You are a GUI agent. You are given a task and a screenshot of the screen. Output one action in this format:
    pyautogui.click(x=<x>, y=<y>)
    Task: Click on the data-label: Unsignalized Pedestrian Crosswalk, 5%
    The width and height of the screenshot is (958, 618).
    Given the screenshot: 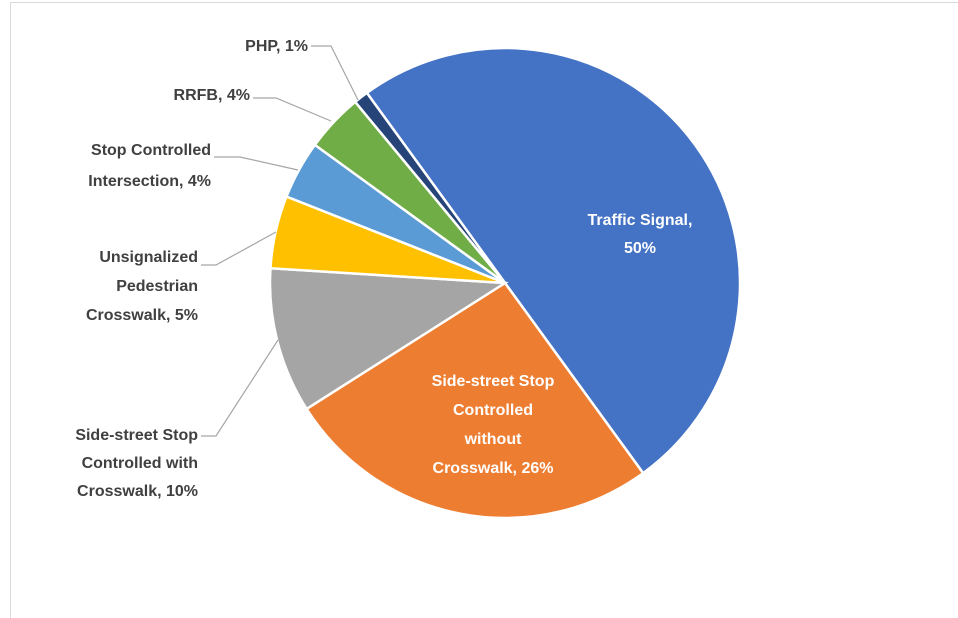 What is the action you would take?
    pyautogui.click(x=142, y=286)
    